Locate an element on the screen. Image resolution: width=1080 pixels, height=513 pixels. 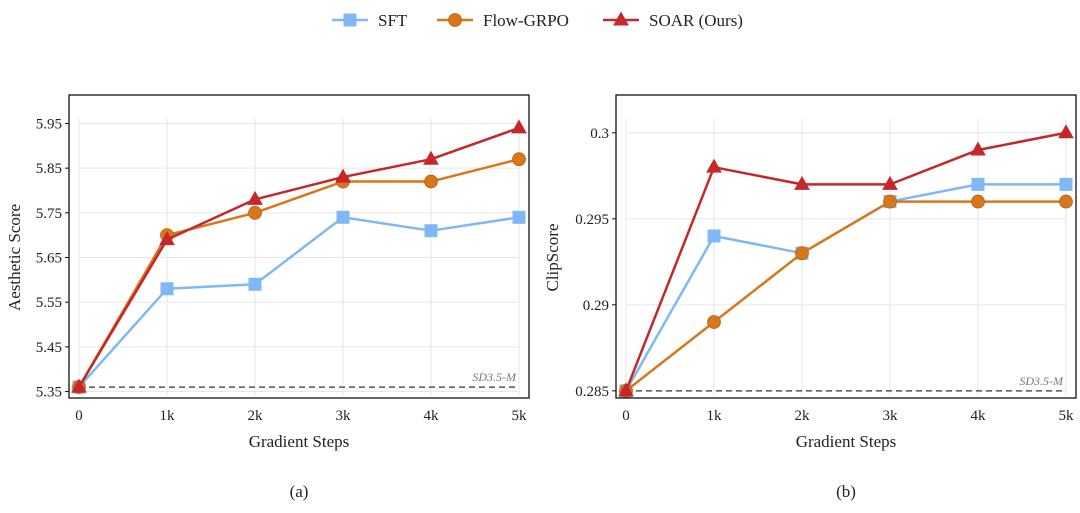
chart-a-xtick-label-3: 3k is located at coordinates (344, 416).